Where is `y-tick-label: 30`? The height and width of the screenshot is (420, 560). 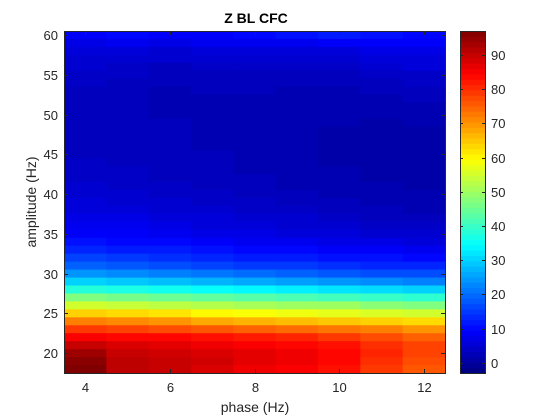 y-tick-label: 30 is located at coordinates (51, 274).